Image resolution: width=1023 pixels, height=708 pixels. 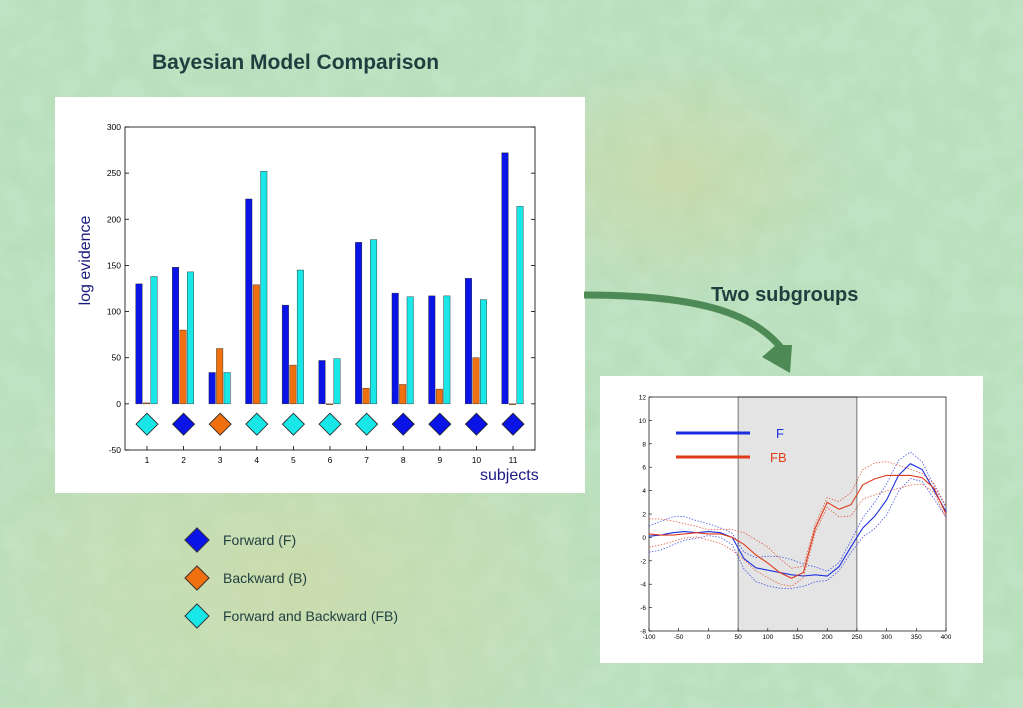 What do you see at coordinates (366, 460) in the screenshot?
I see `x-tick-label: 7` at bounding box center [366, 460].